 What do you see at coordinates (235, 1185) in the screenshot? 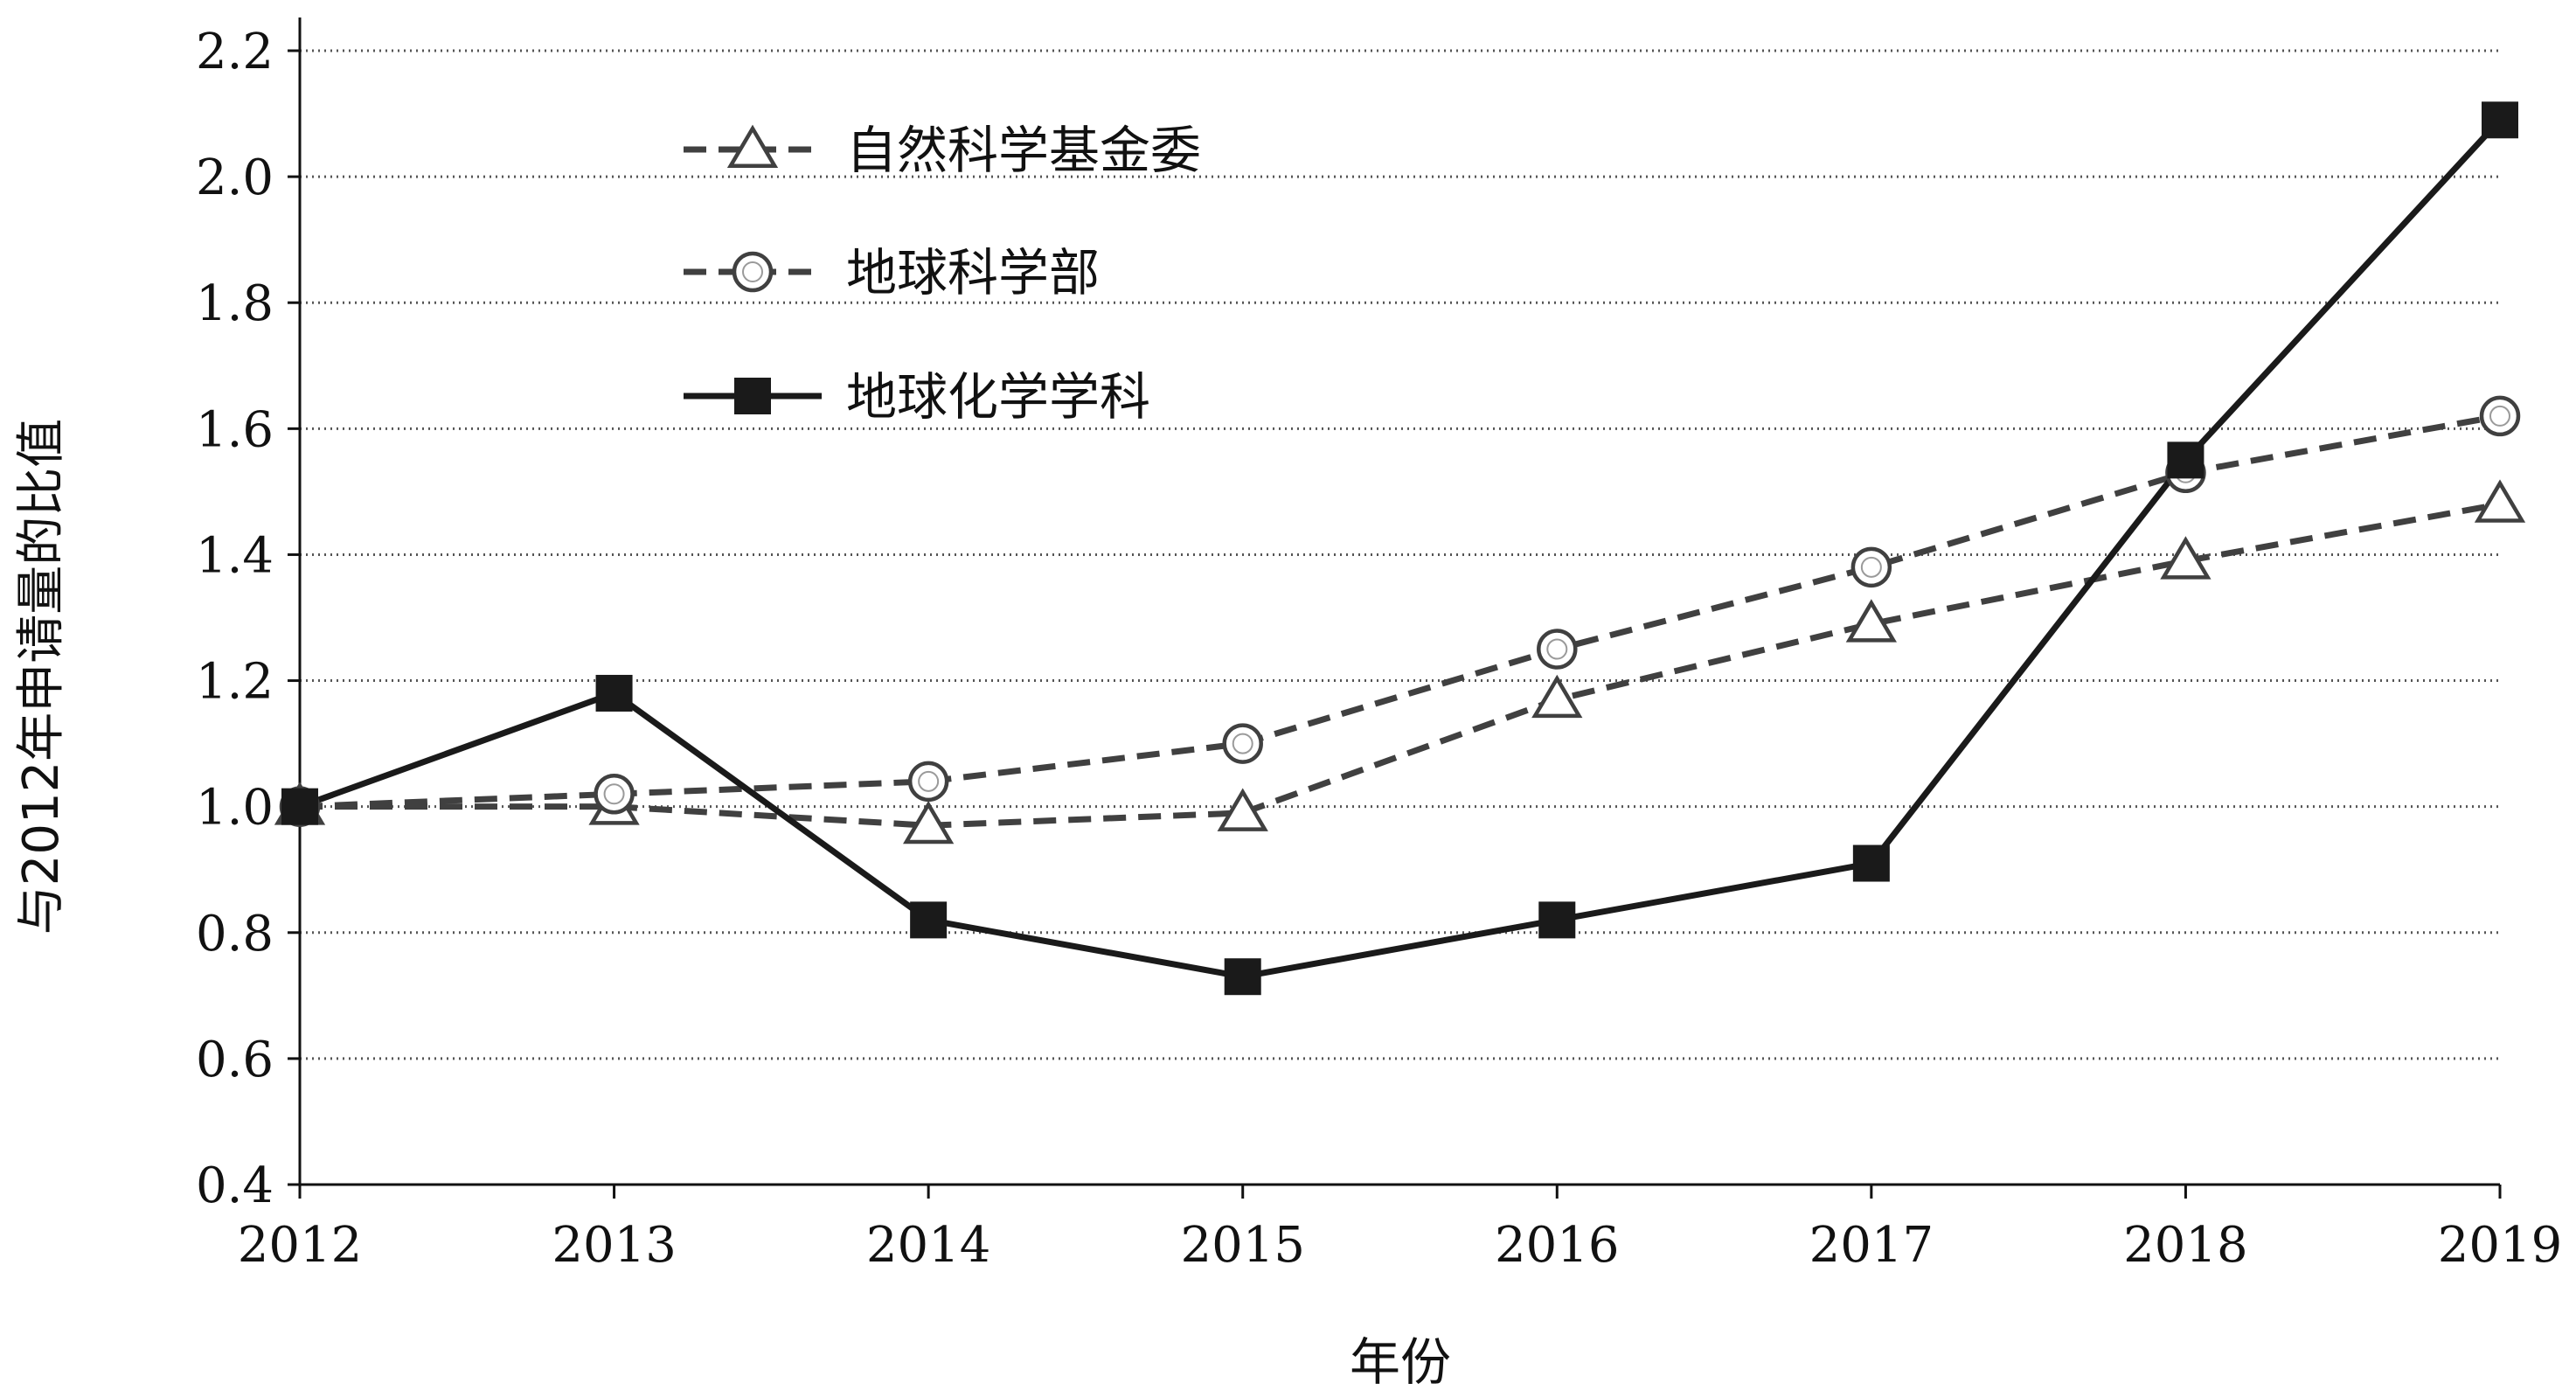
I see `y-tick-label: 0.4` at bounding box center [235, 1185].